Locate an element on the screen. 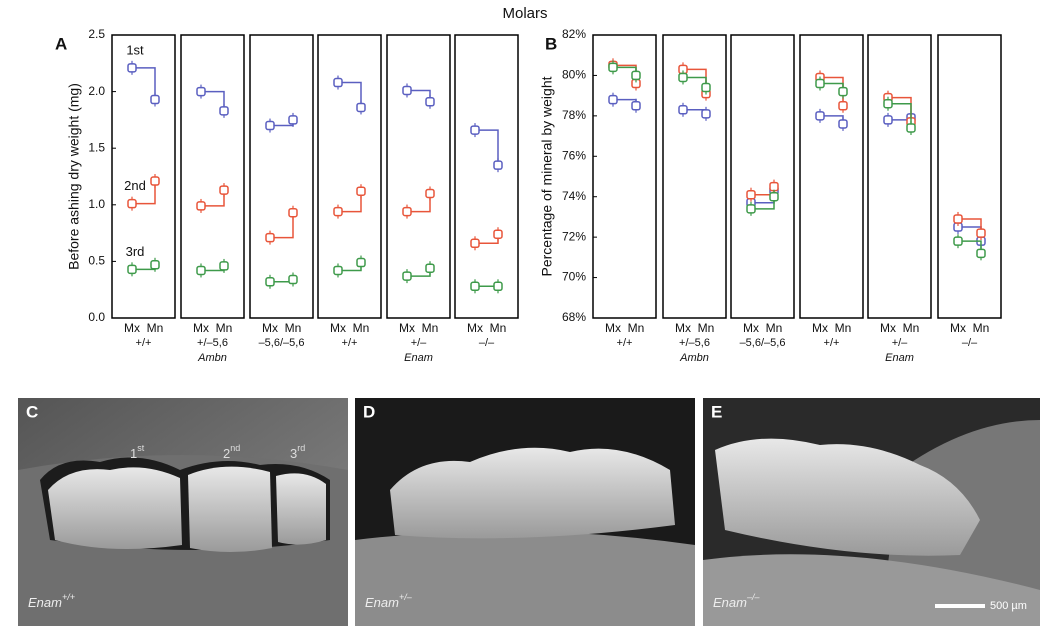 This screenshot has height=637, width=1050. y-tick-label: 0.5 is located at coordinates (96, 261).